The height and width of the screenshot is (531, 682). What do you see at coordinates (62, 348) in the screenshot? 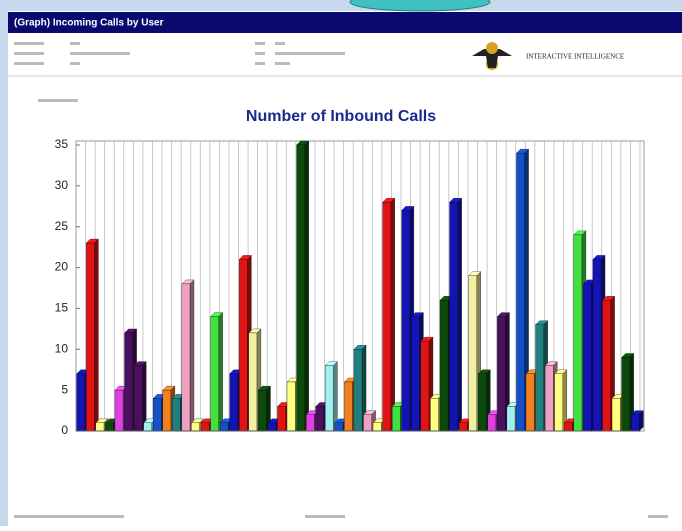
I see `y-tick-label: 10` at bounding box center [62, 348].